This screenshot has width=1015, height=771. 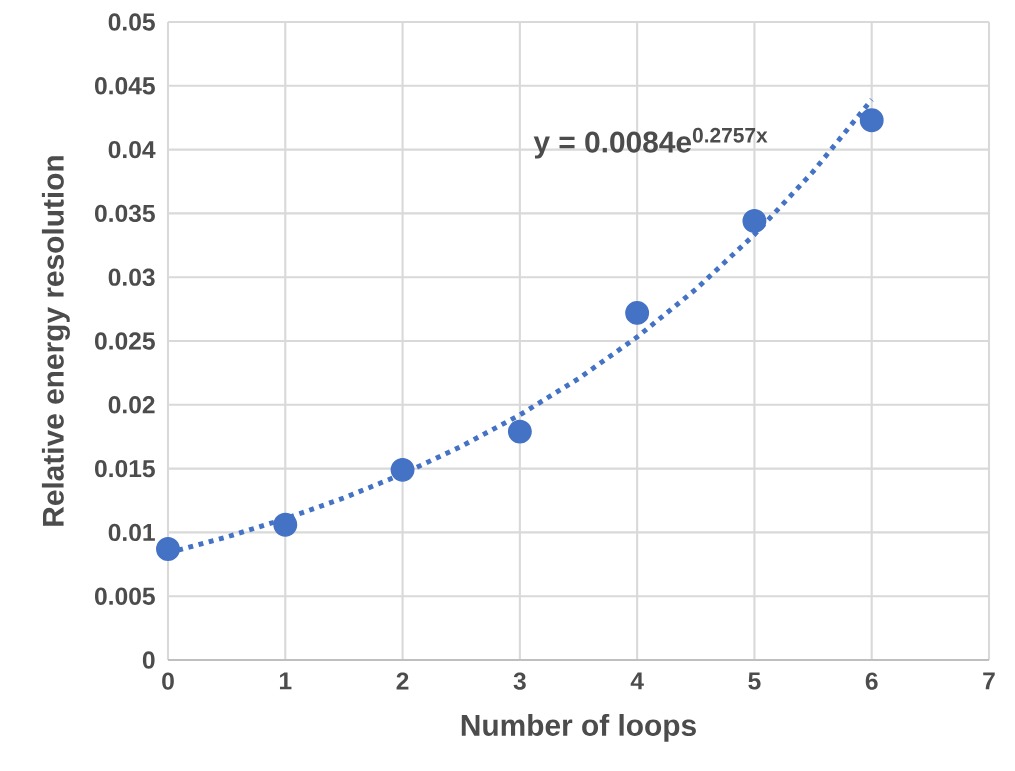 What do you see at coordinates (125, 468) in the screenshot?
I see `y-tick-label: 0.015` at bounding box center [125, 468].